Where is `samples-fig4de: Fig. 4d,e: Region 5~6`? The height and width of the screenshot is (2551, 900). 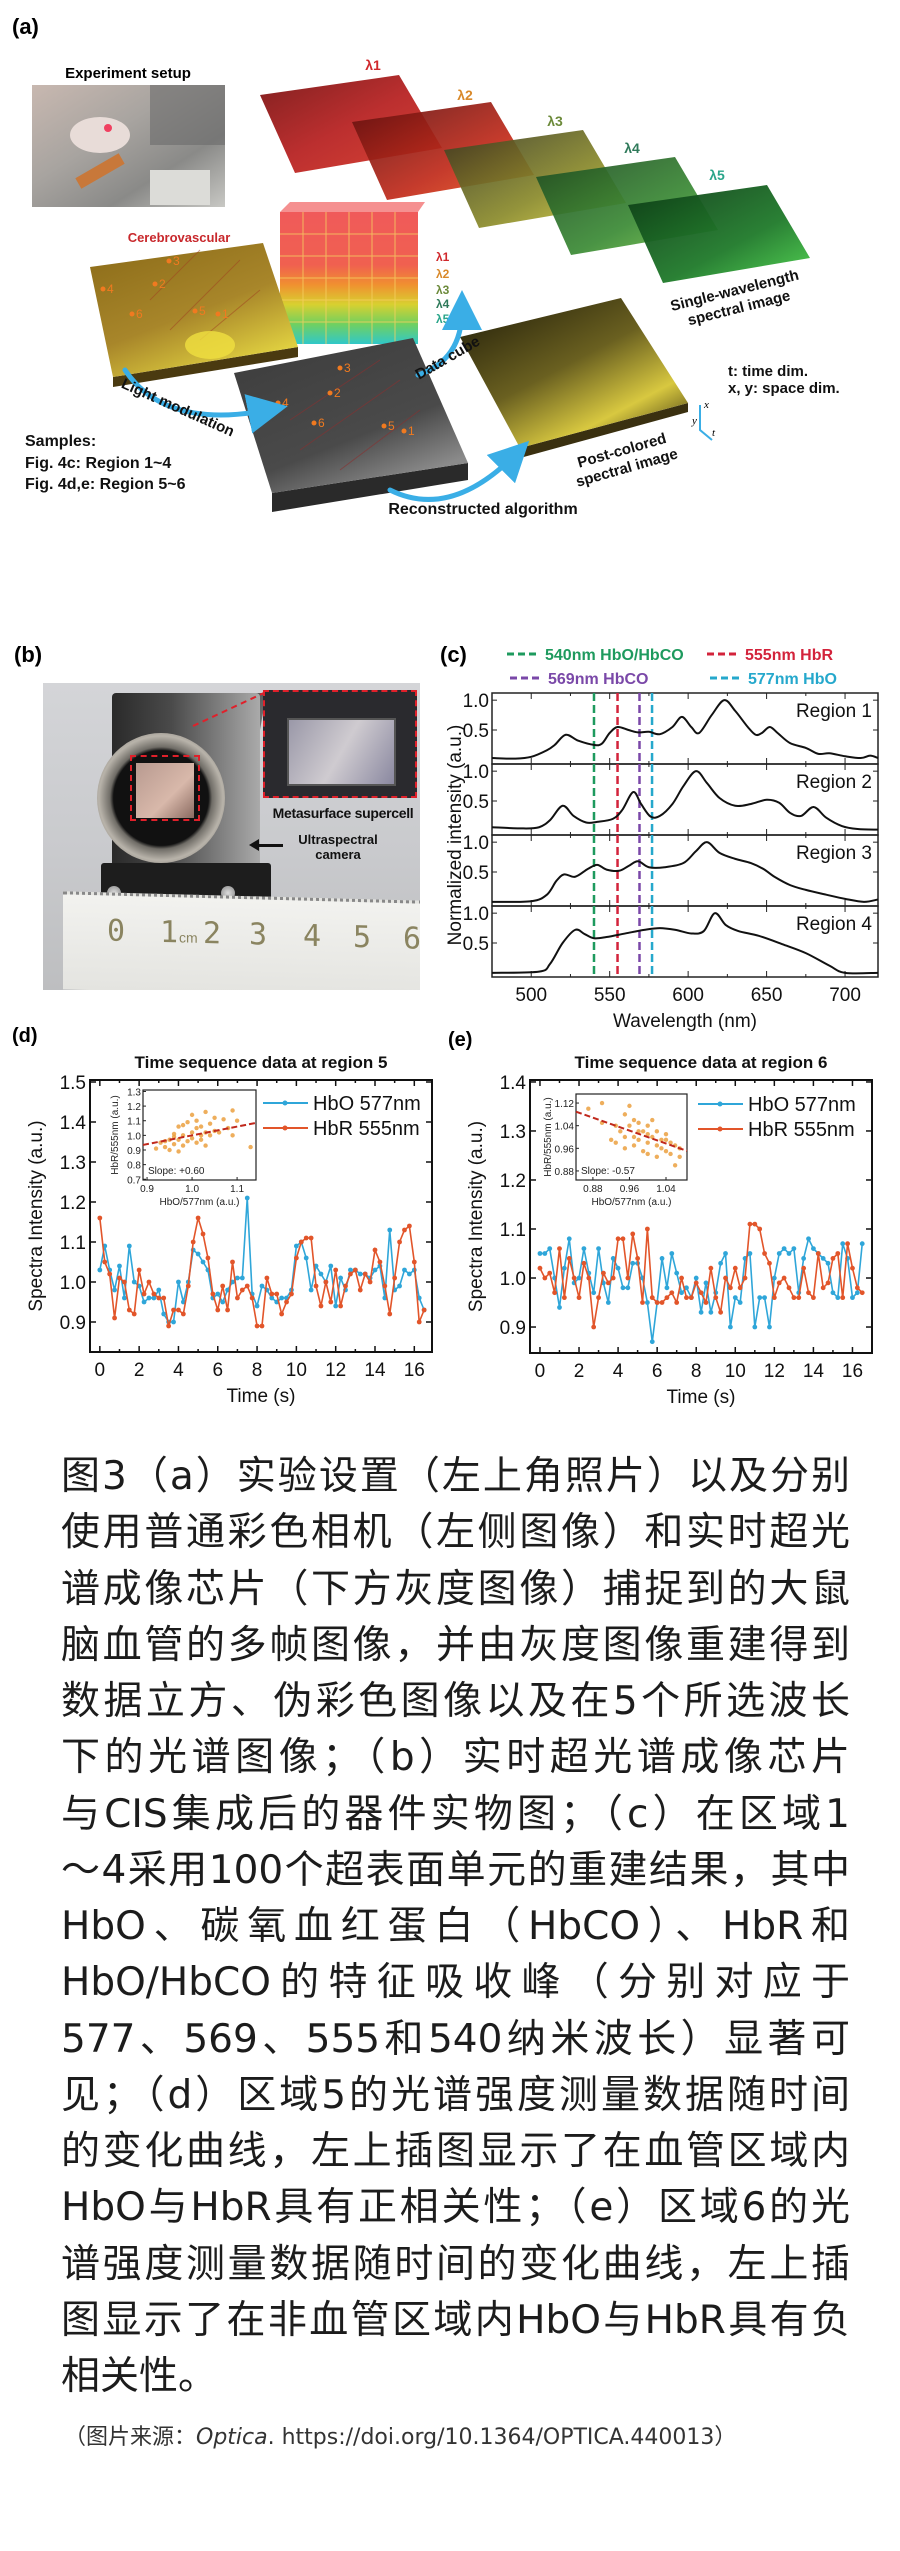
samples-fig4de: Fig. 4d,e: Region 5~6 is located at coordinates (105, 484).